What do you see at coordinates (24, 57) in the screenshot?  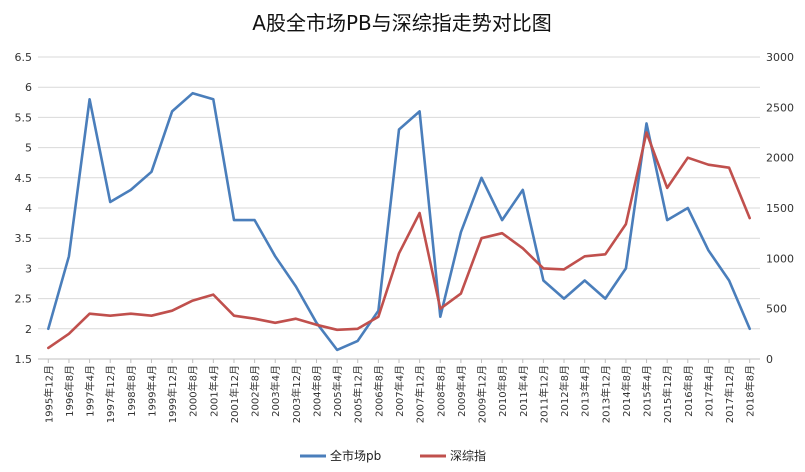 I see `y-left-tick-label: 6.5` at bounding box center [24, 57].